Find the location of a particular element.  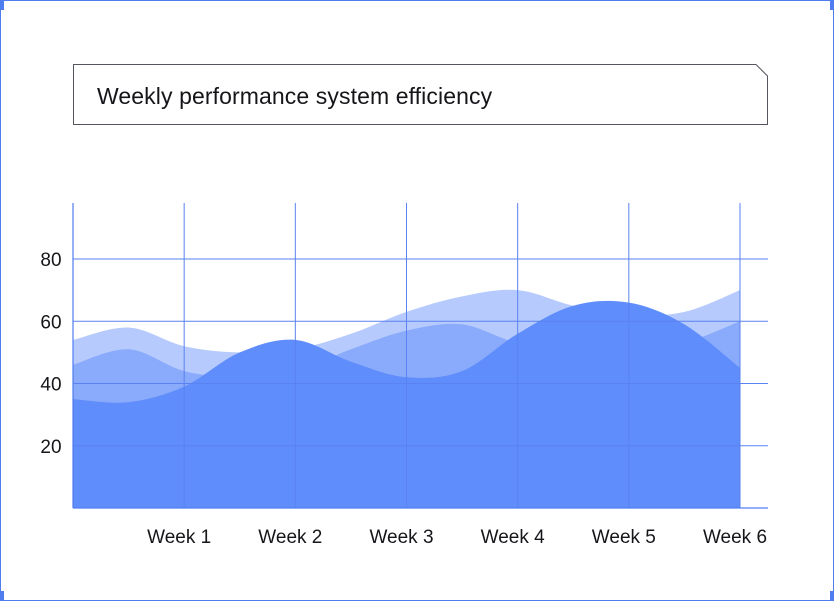

chart-title-box: Weekly performance system efficiency is located at coordinates (420, 94).